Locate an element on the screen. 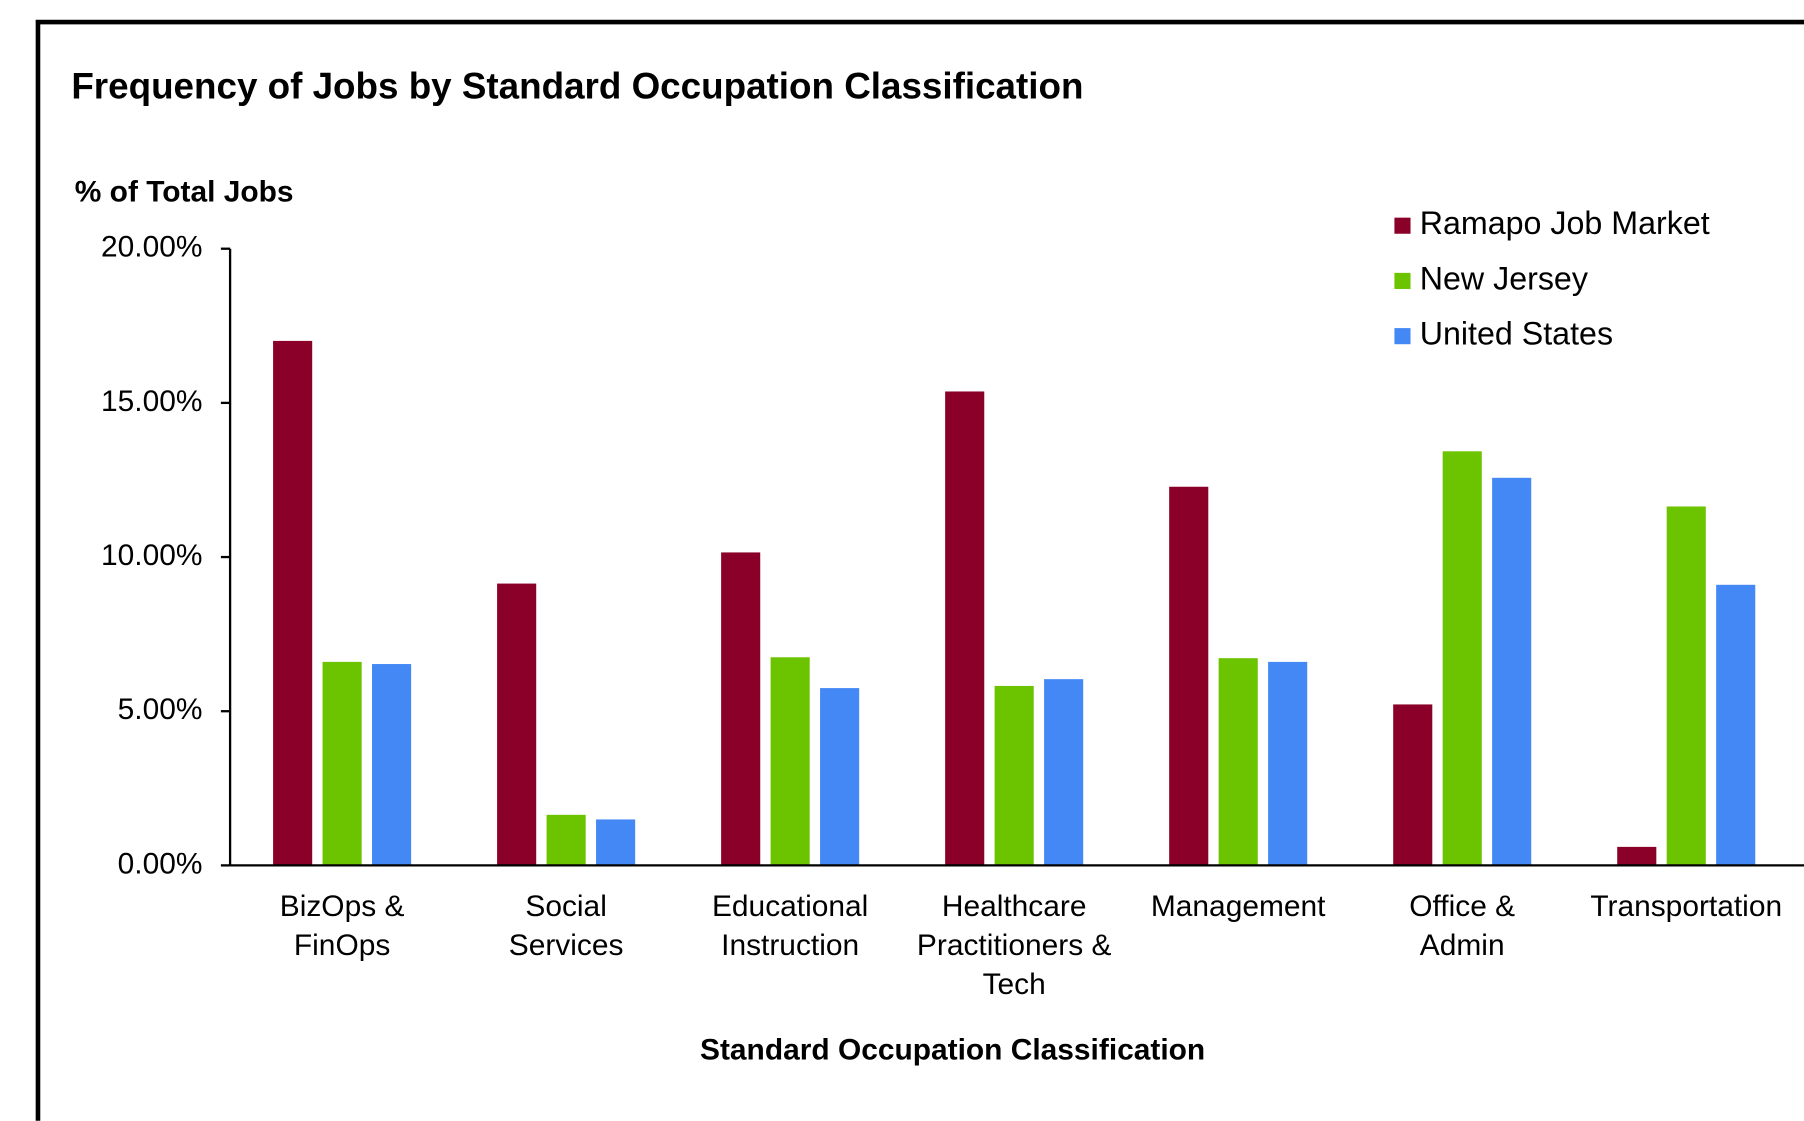 The height and width of the screenshot is (1121, 1804). x-tick-label-box: Social Services is located at coordinates (566, 925).